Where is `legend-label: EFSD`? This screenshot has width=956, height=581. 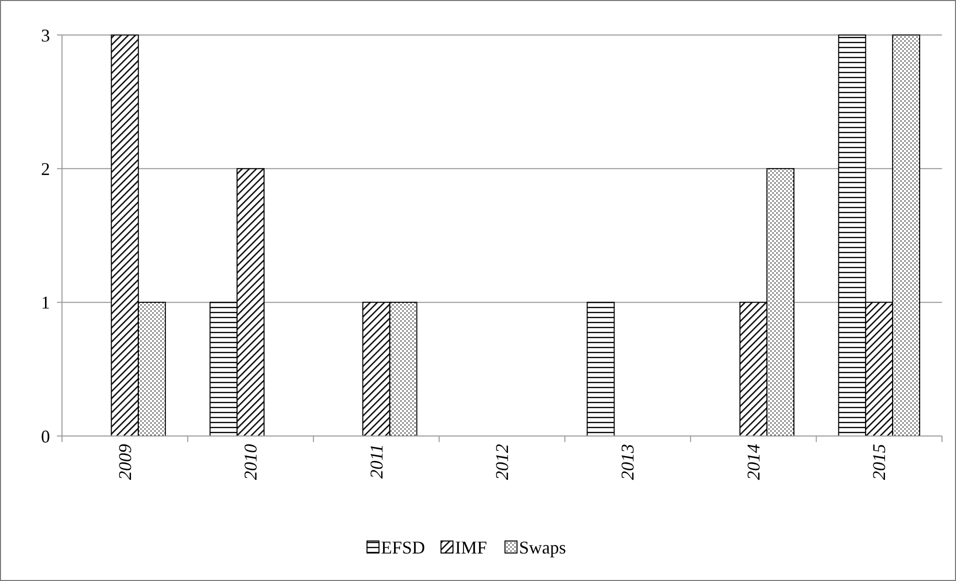
legend-label: EFSD is located at coordinates (403, 547).